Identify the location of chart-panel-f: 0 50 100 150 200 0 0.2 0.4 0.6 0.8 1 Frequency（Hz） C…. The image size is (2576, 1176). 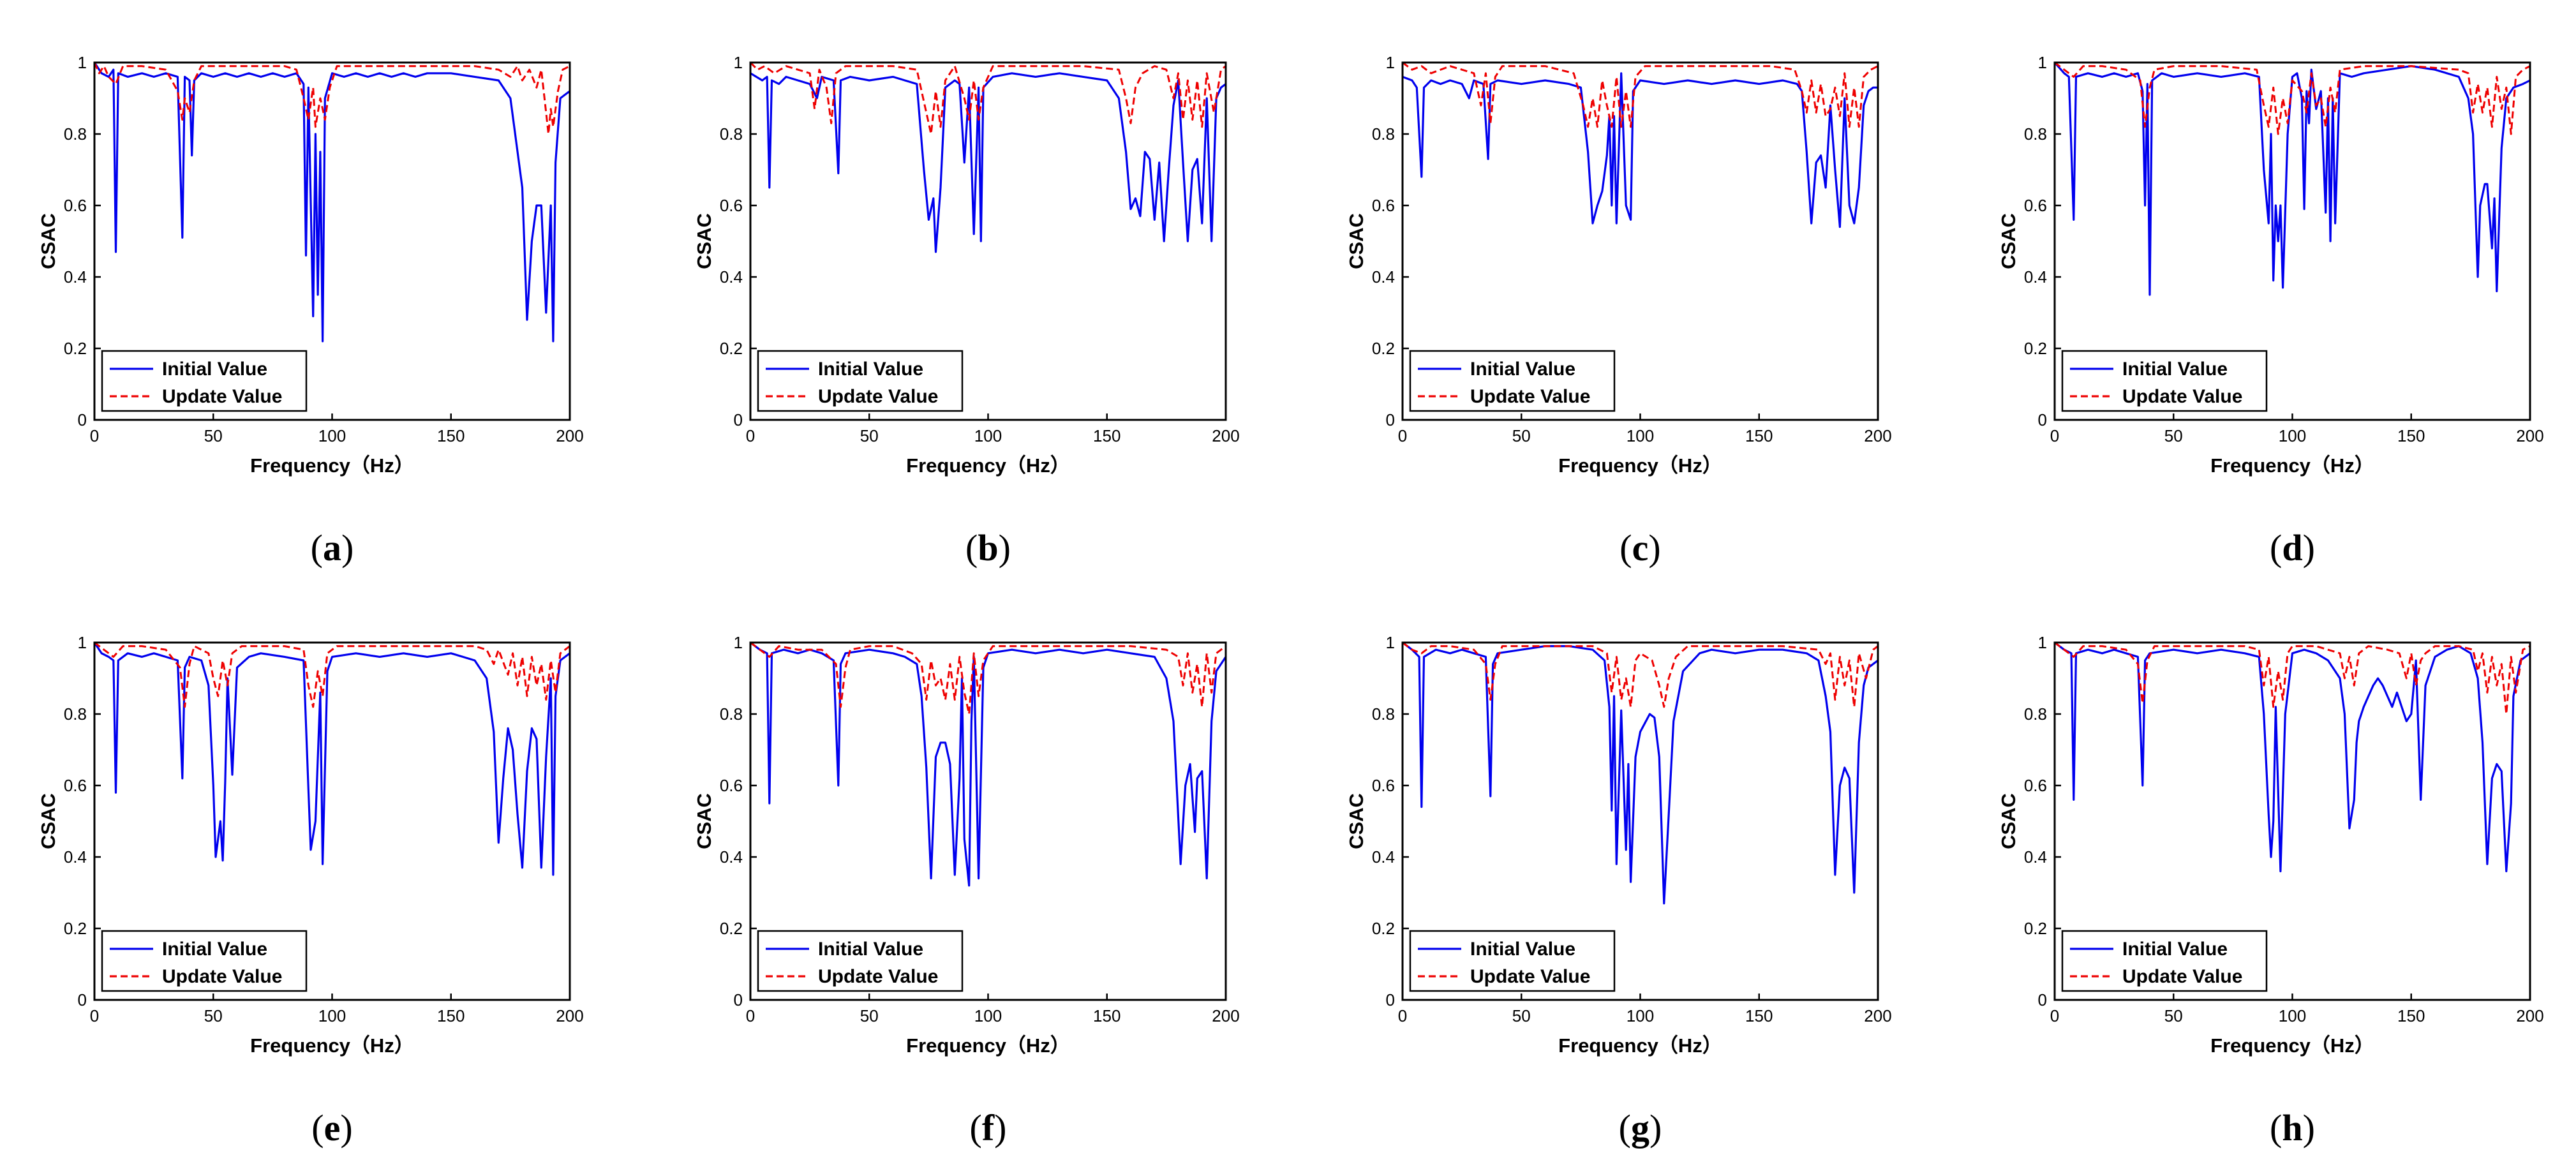
(966, 891).